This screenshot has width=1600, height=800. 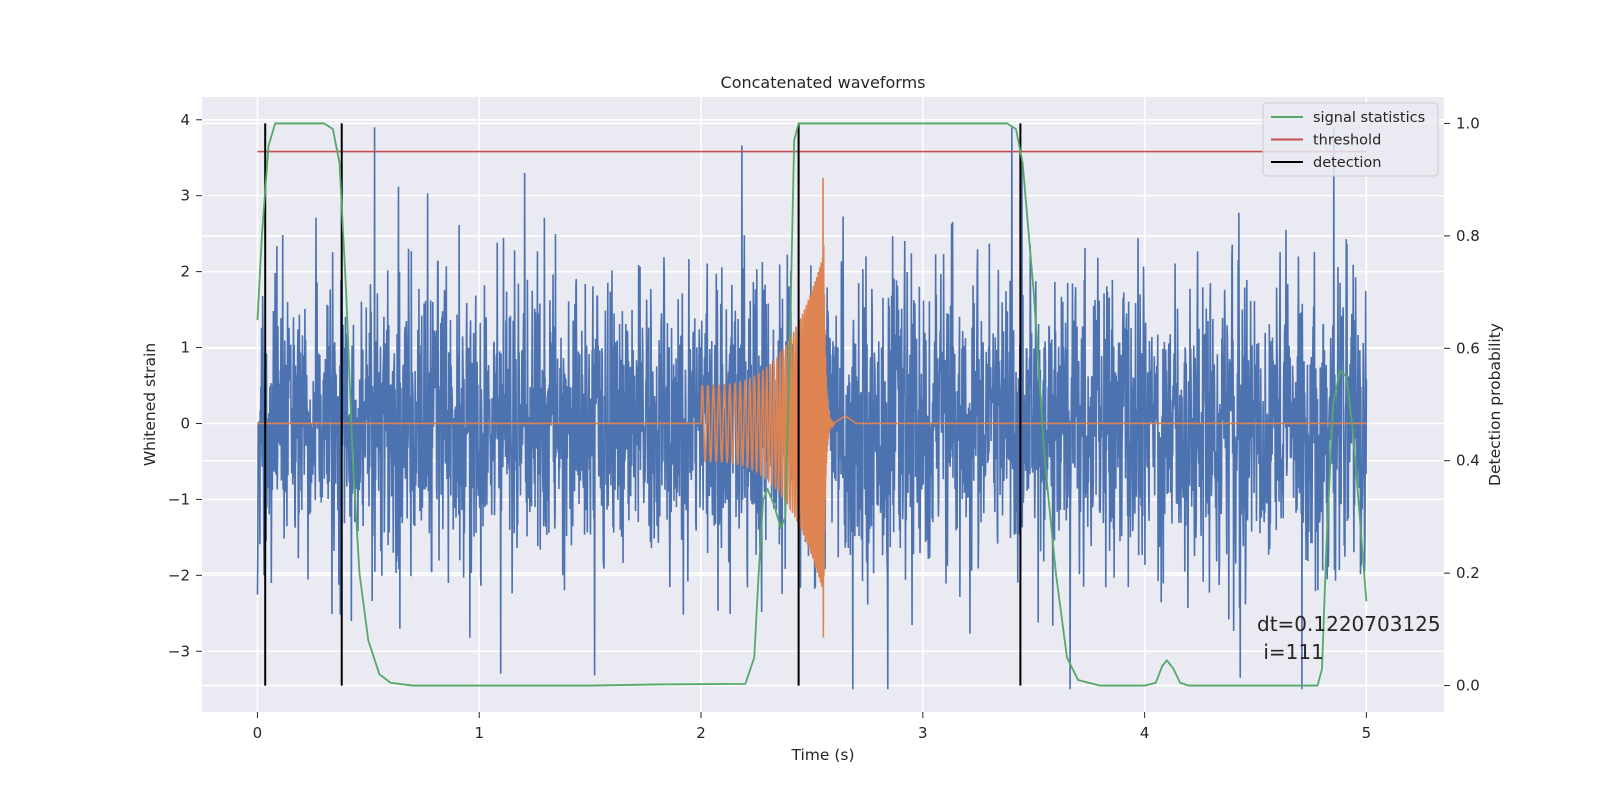 I want to click on x-tick-label: 4, so click(x=1145, y=733).